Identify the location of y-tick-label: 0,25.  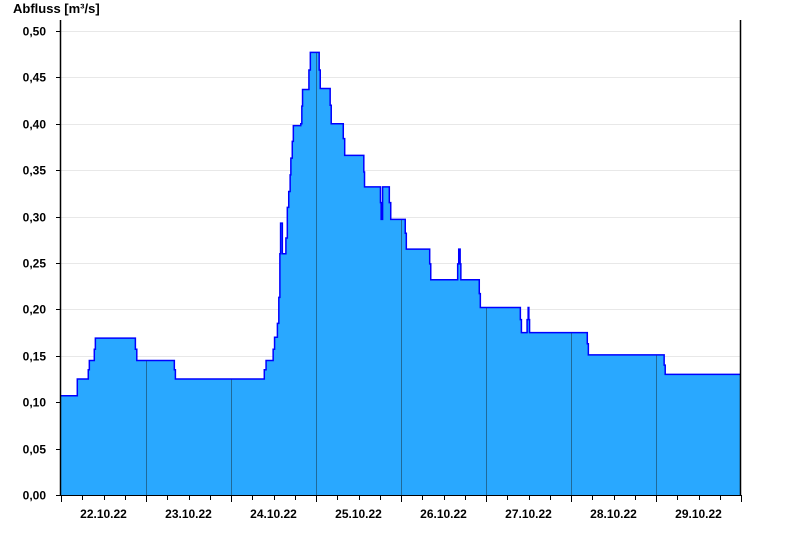
(35, 264).